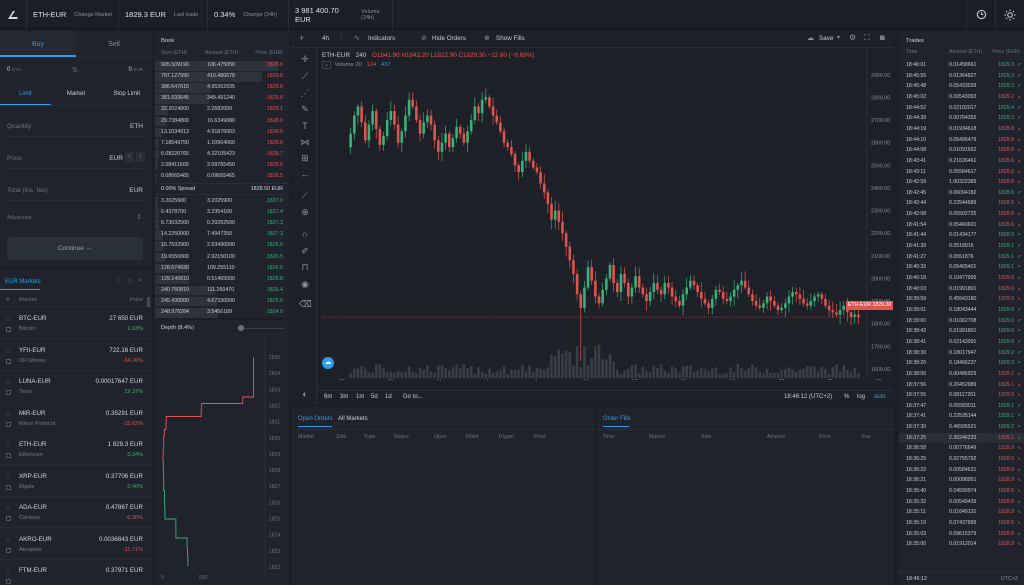 This screenshot has width=1024, height=585. What do you see at coordinates (305, 158) in the screenshot?
I see `prediction-icon: ⊞` at bounding box center [305, 158].